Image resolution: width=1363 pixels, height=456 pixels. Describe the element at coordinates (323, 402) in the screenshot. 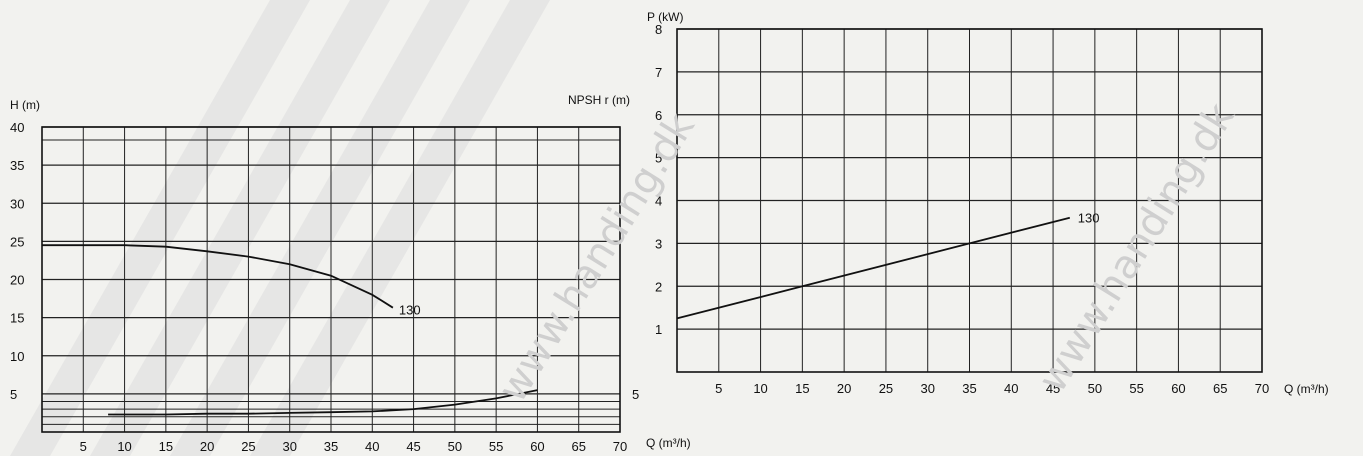

I see `npsh-curve` at that location.